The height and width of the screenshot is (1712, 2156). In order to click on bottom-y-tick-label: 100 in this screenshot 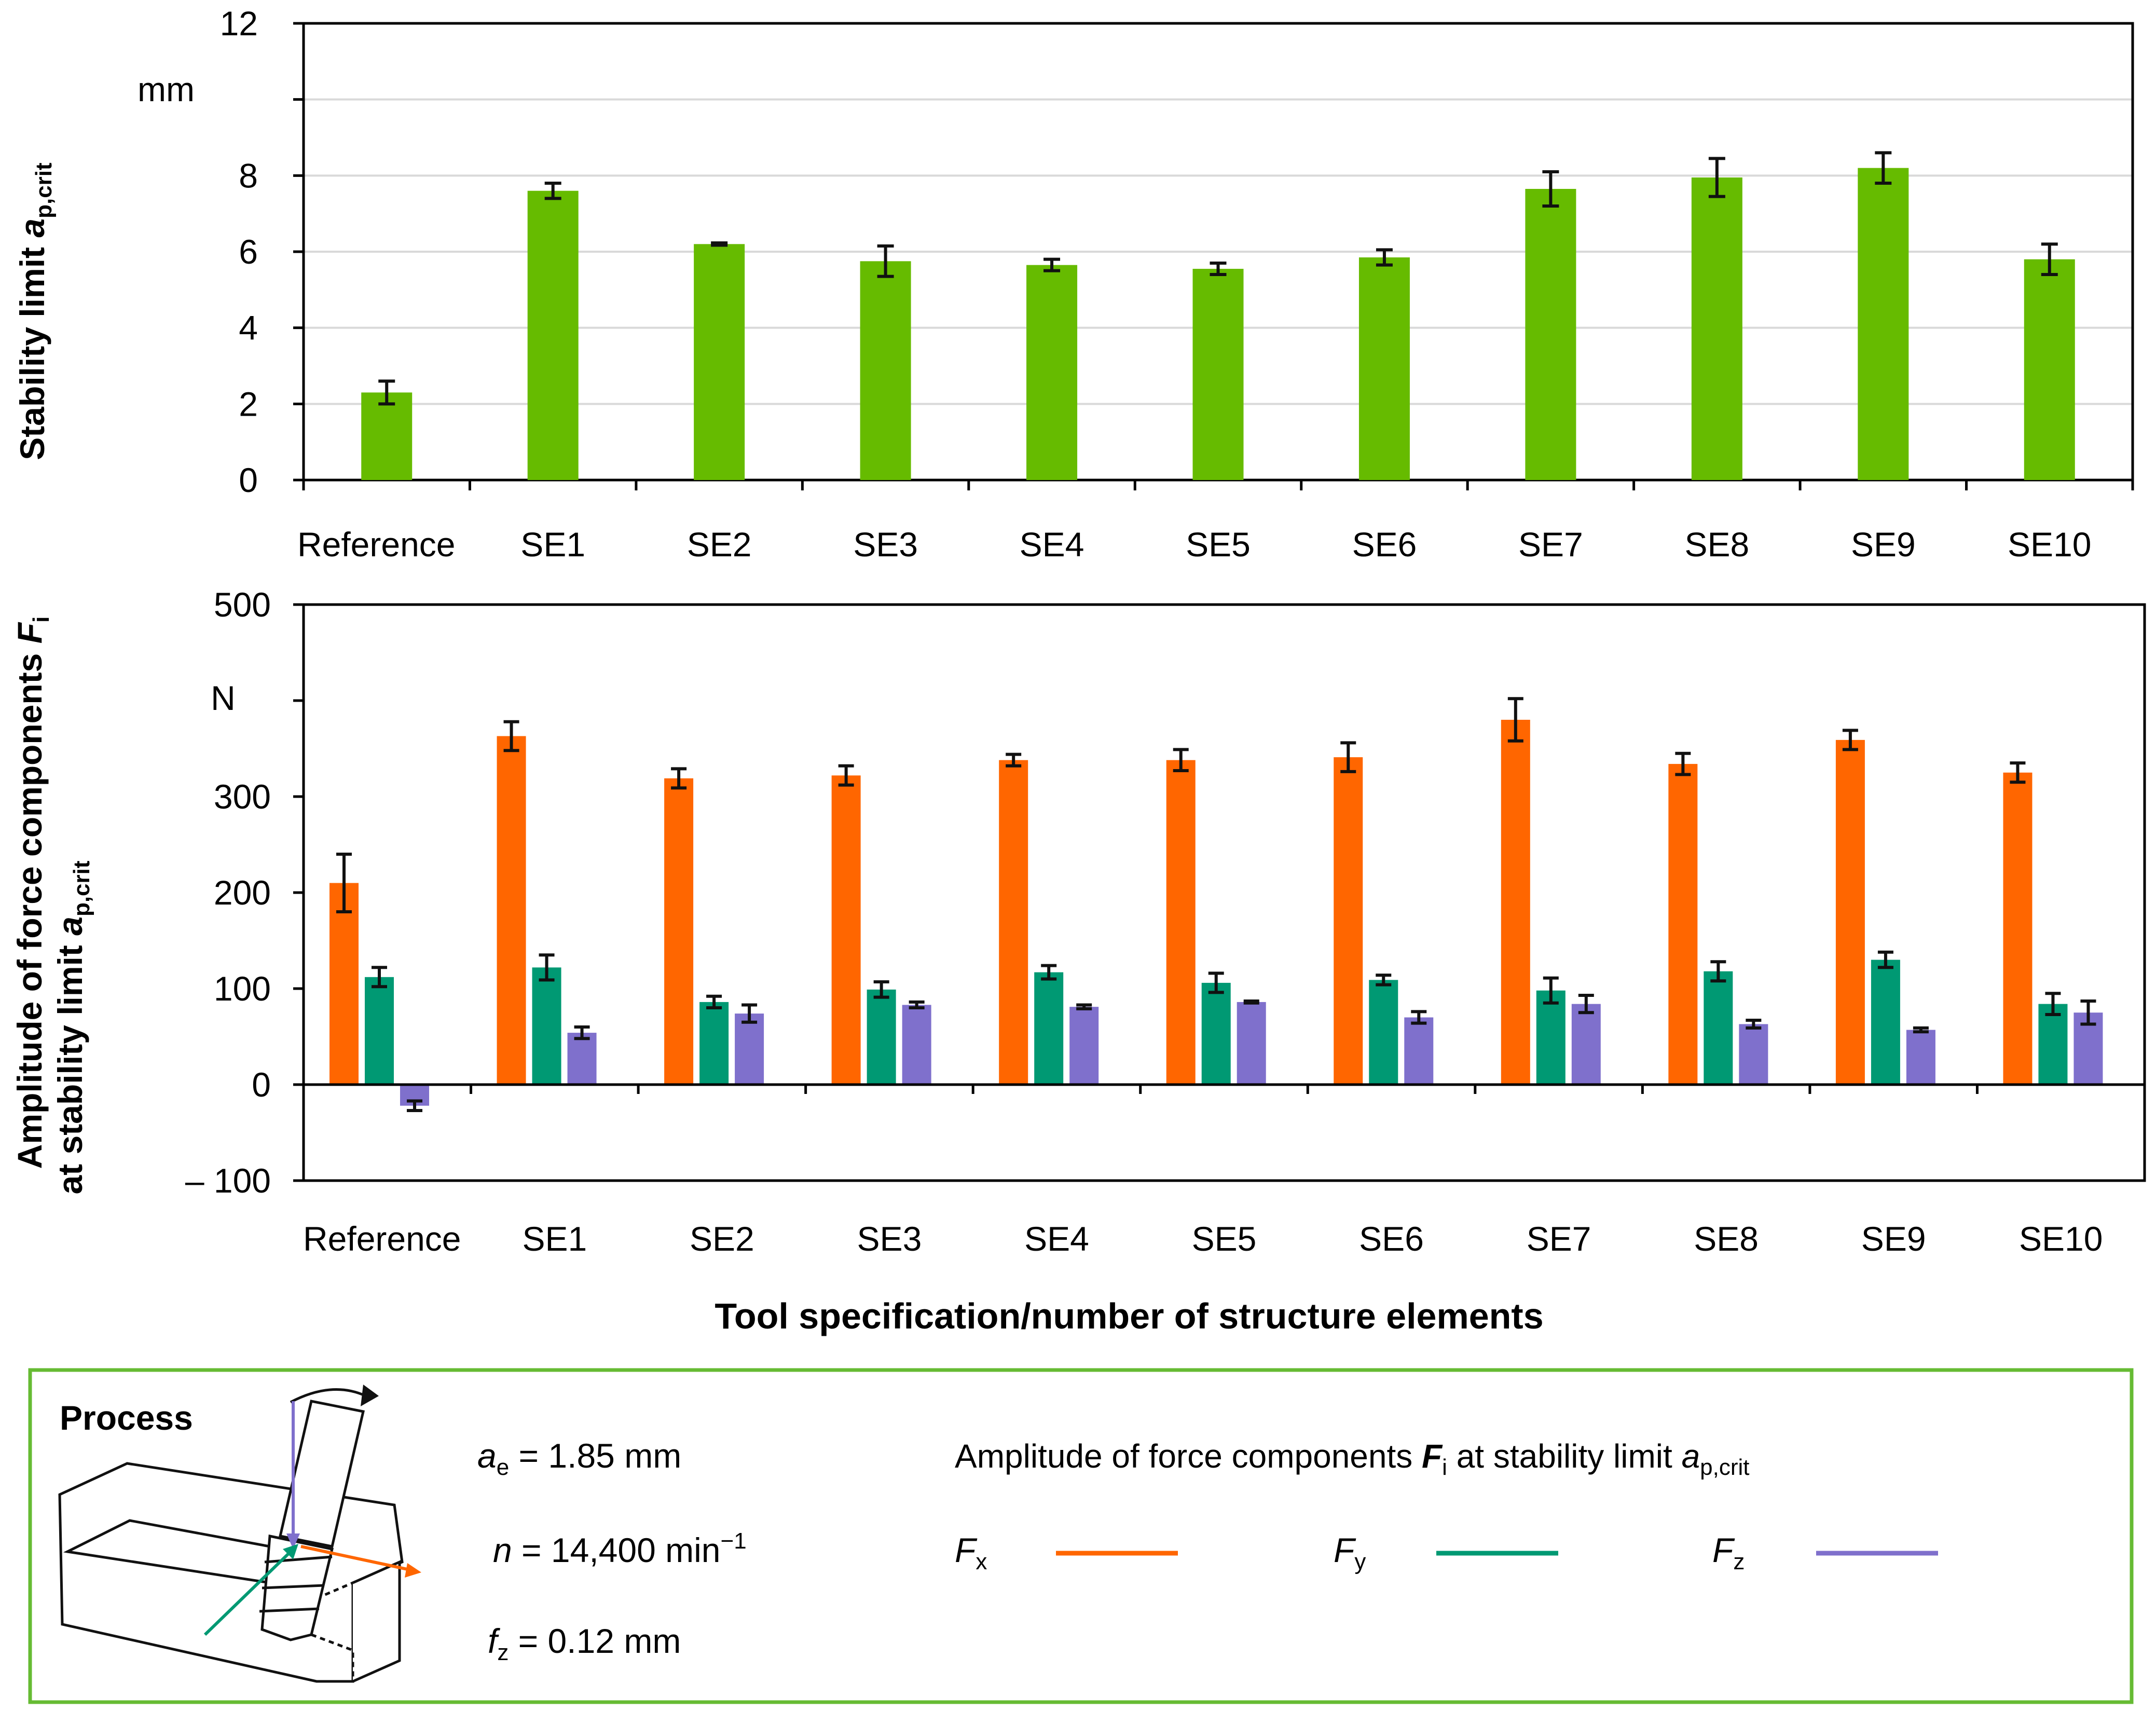, I will do `click(242, 988)`.